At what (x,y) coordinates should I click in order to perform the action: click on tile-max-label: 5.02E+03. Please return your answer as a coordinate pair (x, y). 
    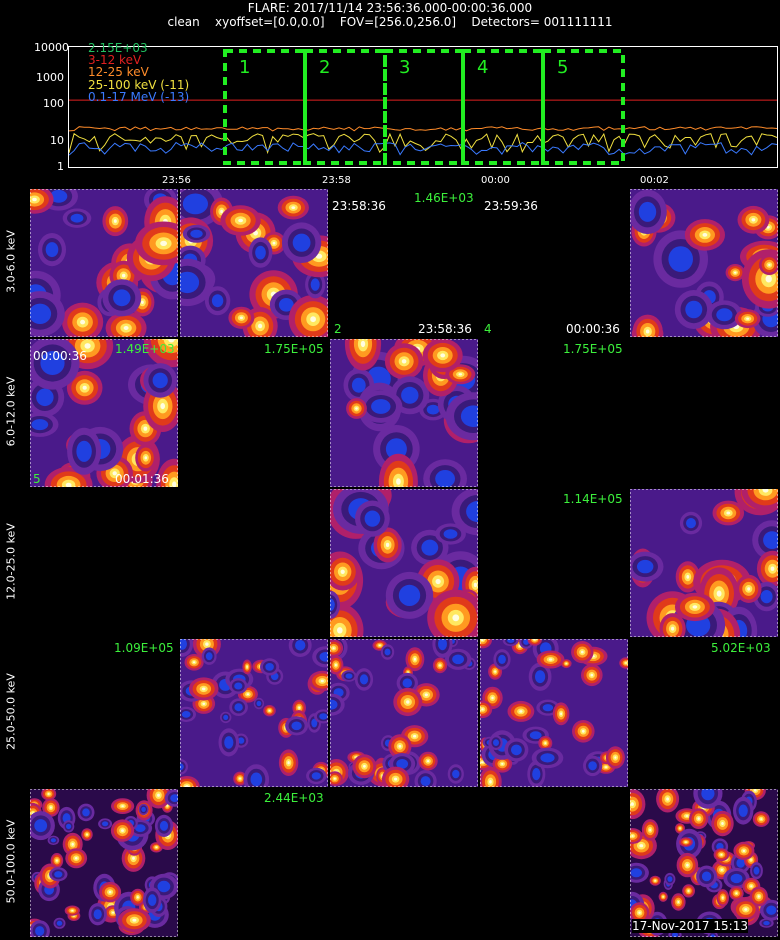
    Looking at the image, I should click on (741, 648).